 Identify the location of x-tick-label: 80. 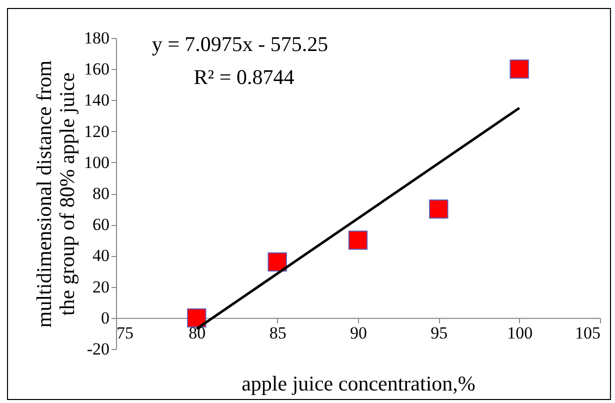
(197, 332).